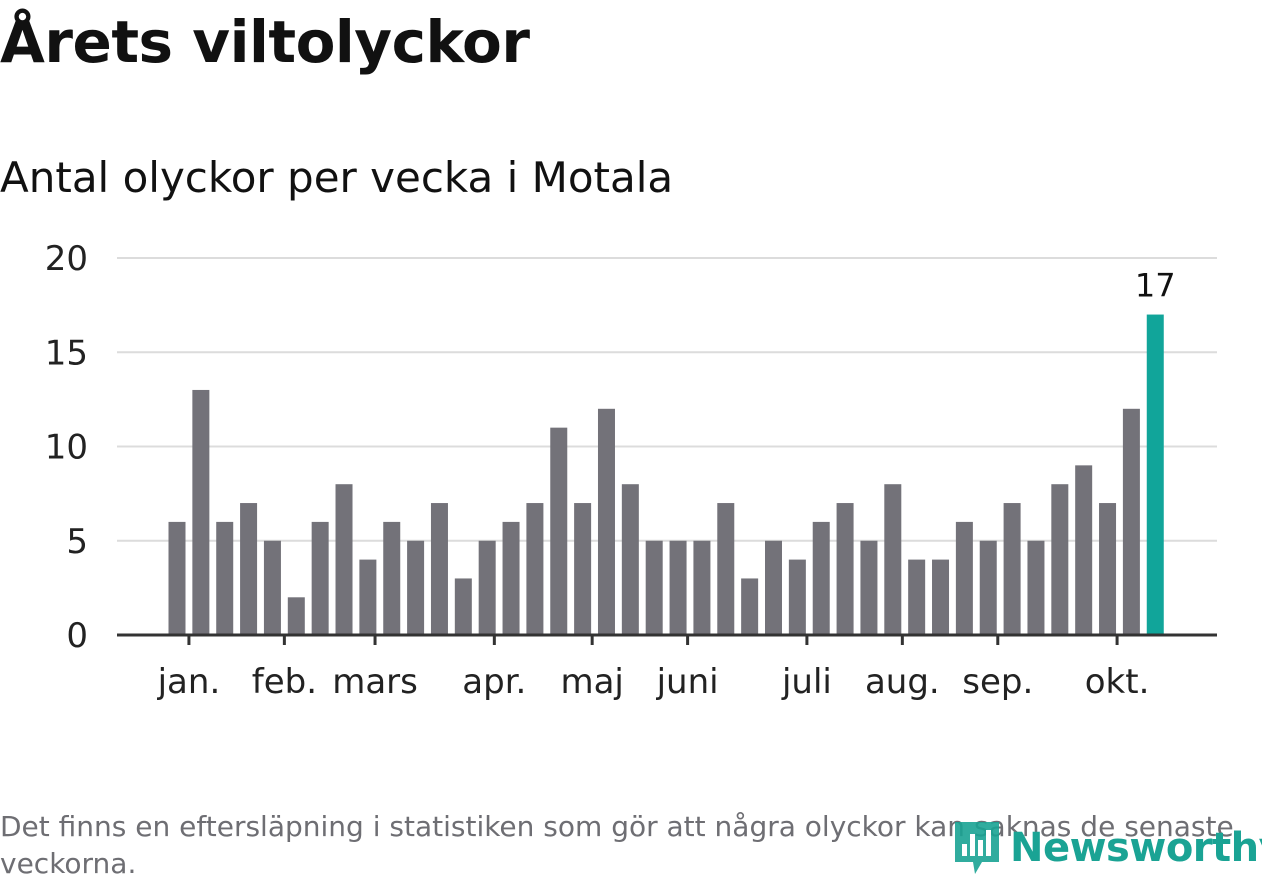 The height and width of the screenshot is (882, 1262). What do you see at coordinates (1155, 474) in the screenshot?
I see `highlight-bar` at bounding box center [1155, 474].